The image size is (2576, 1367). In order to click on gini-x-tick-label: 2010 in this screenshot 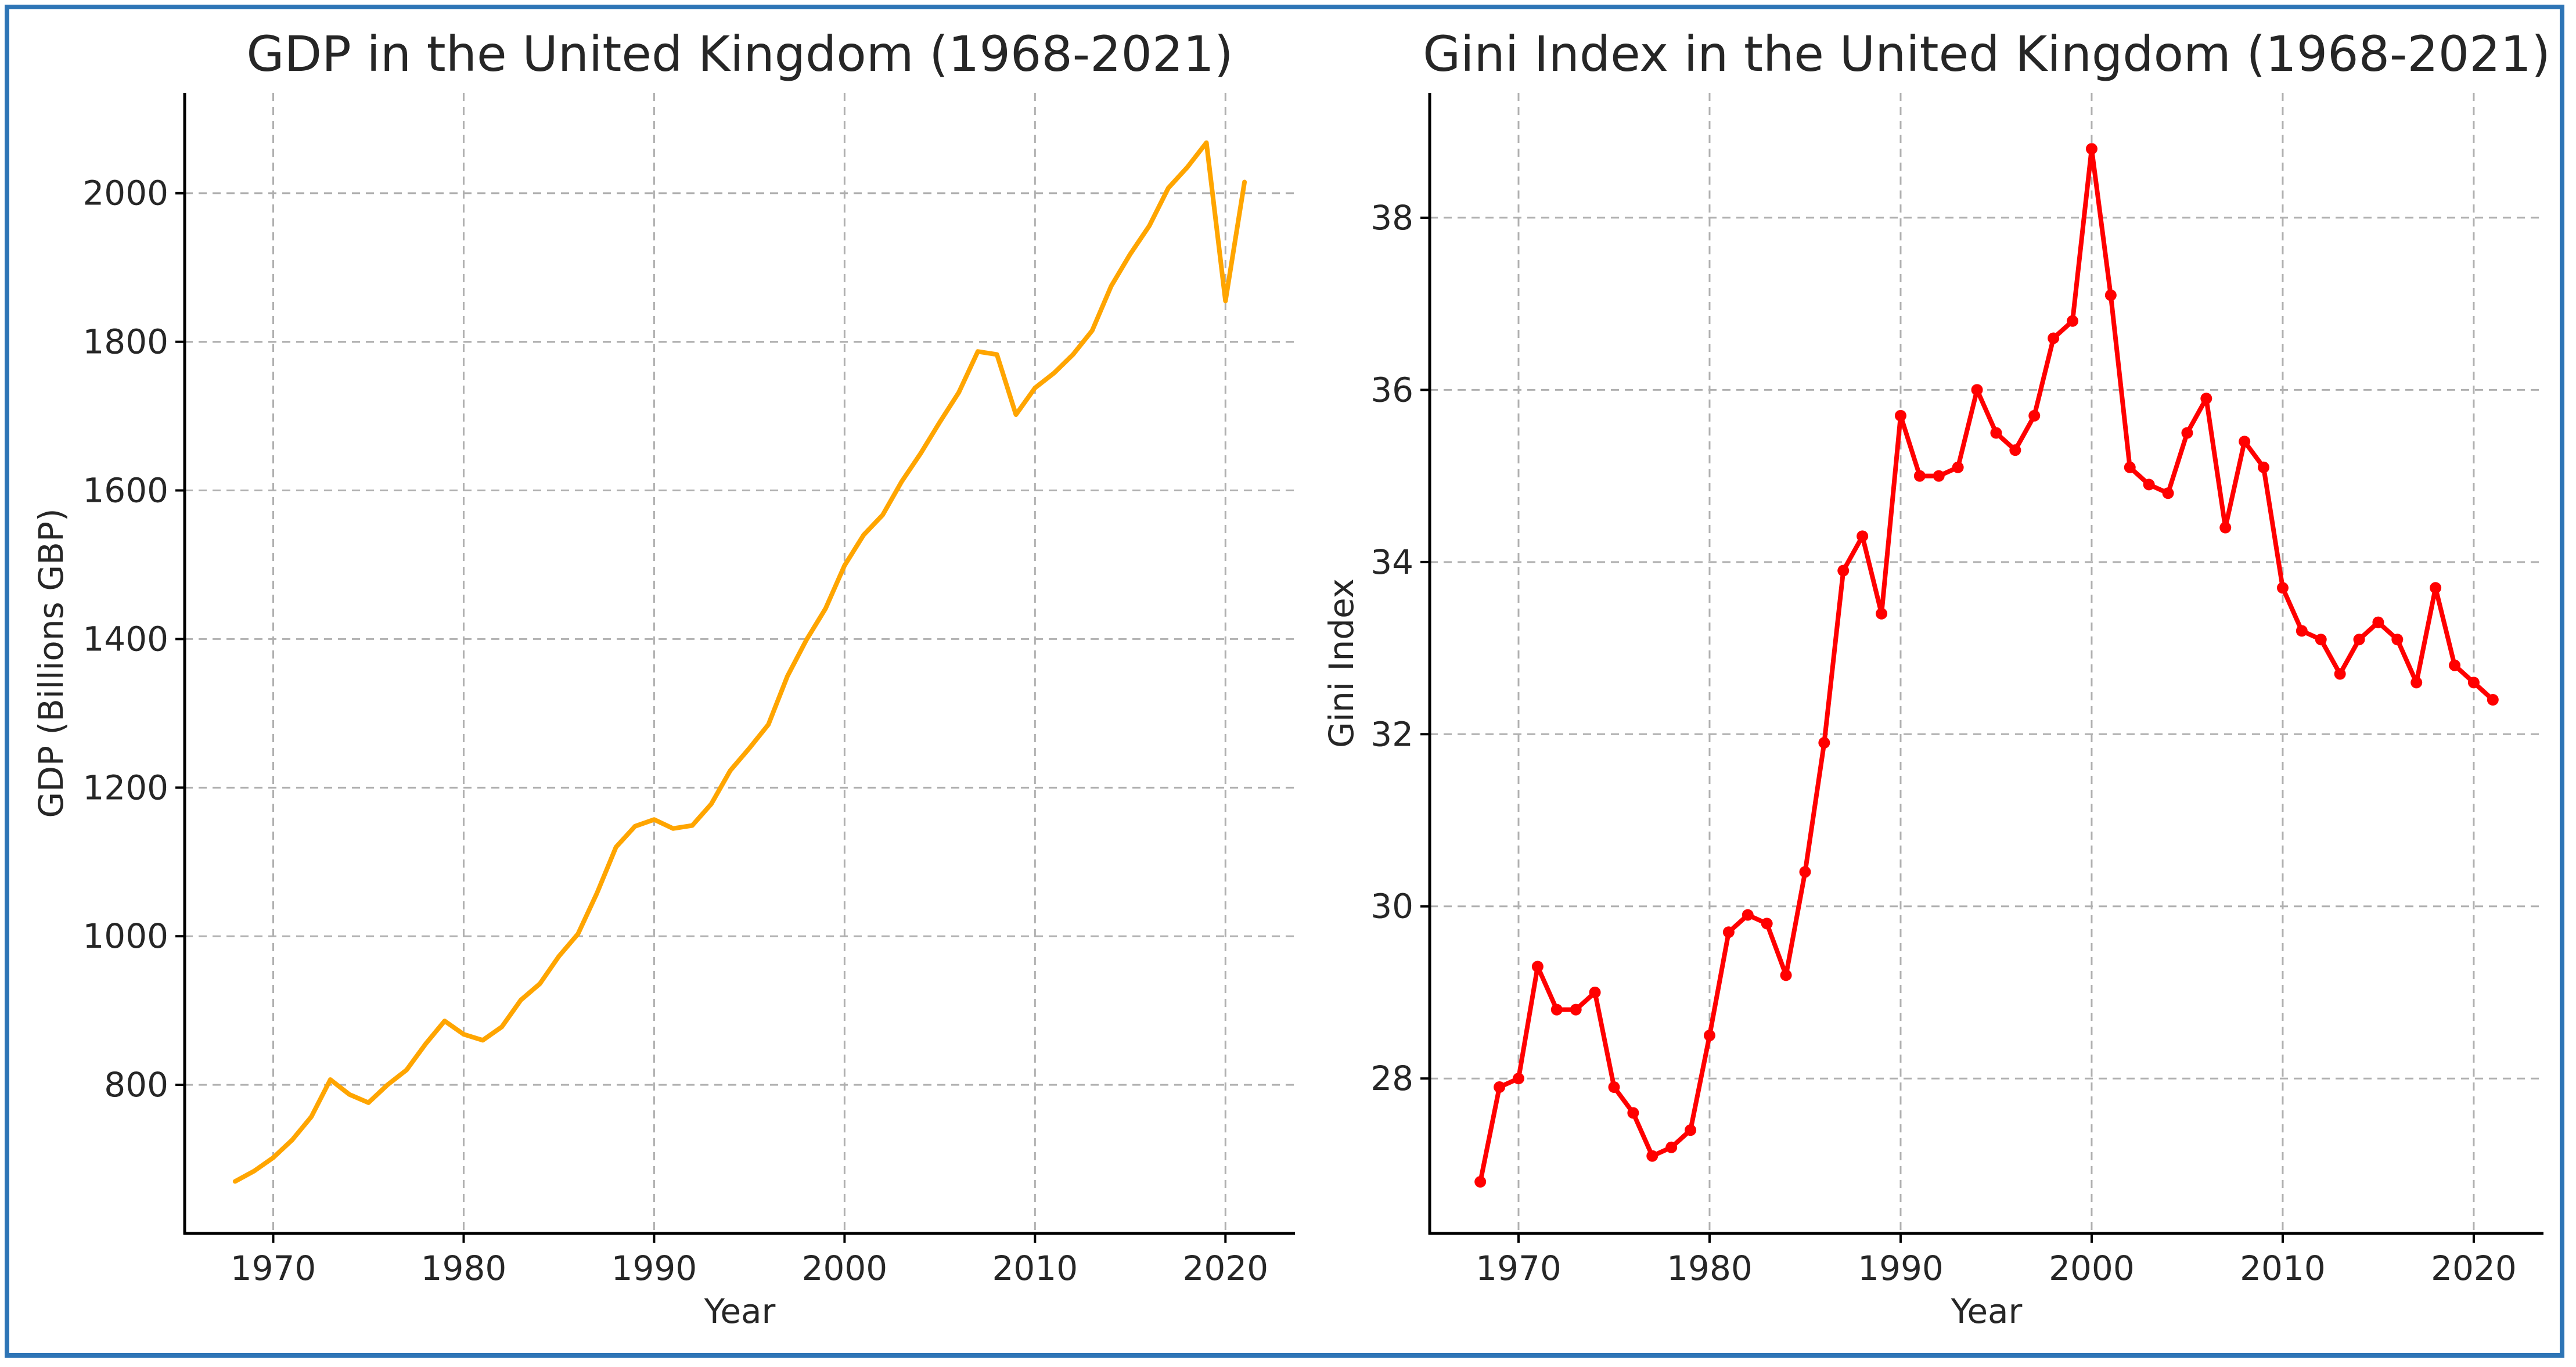, I will do `click(2283, 1268)`.